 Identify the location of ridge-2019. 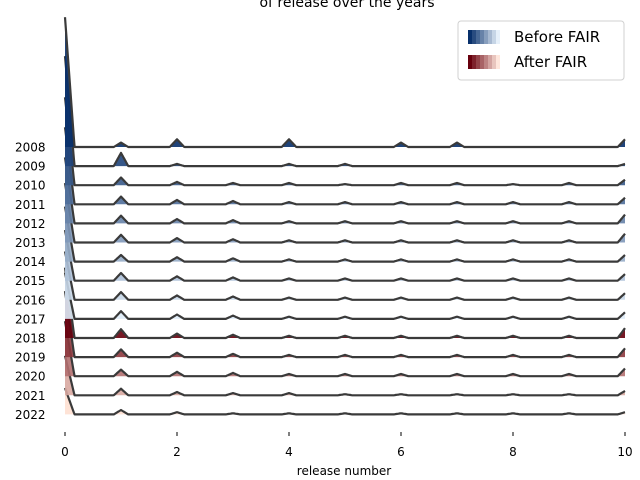
(344, 324).